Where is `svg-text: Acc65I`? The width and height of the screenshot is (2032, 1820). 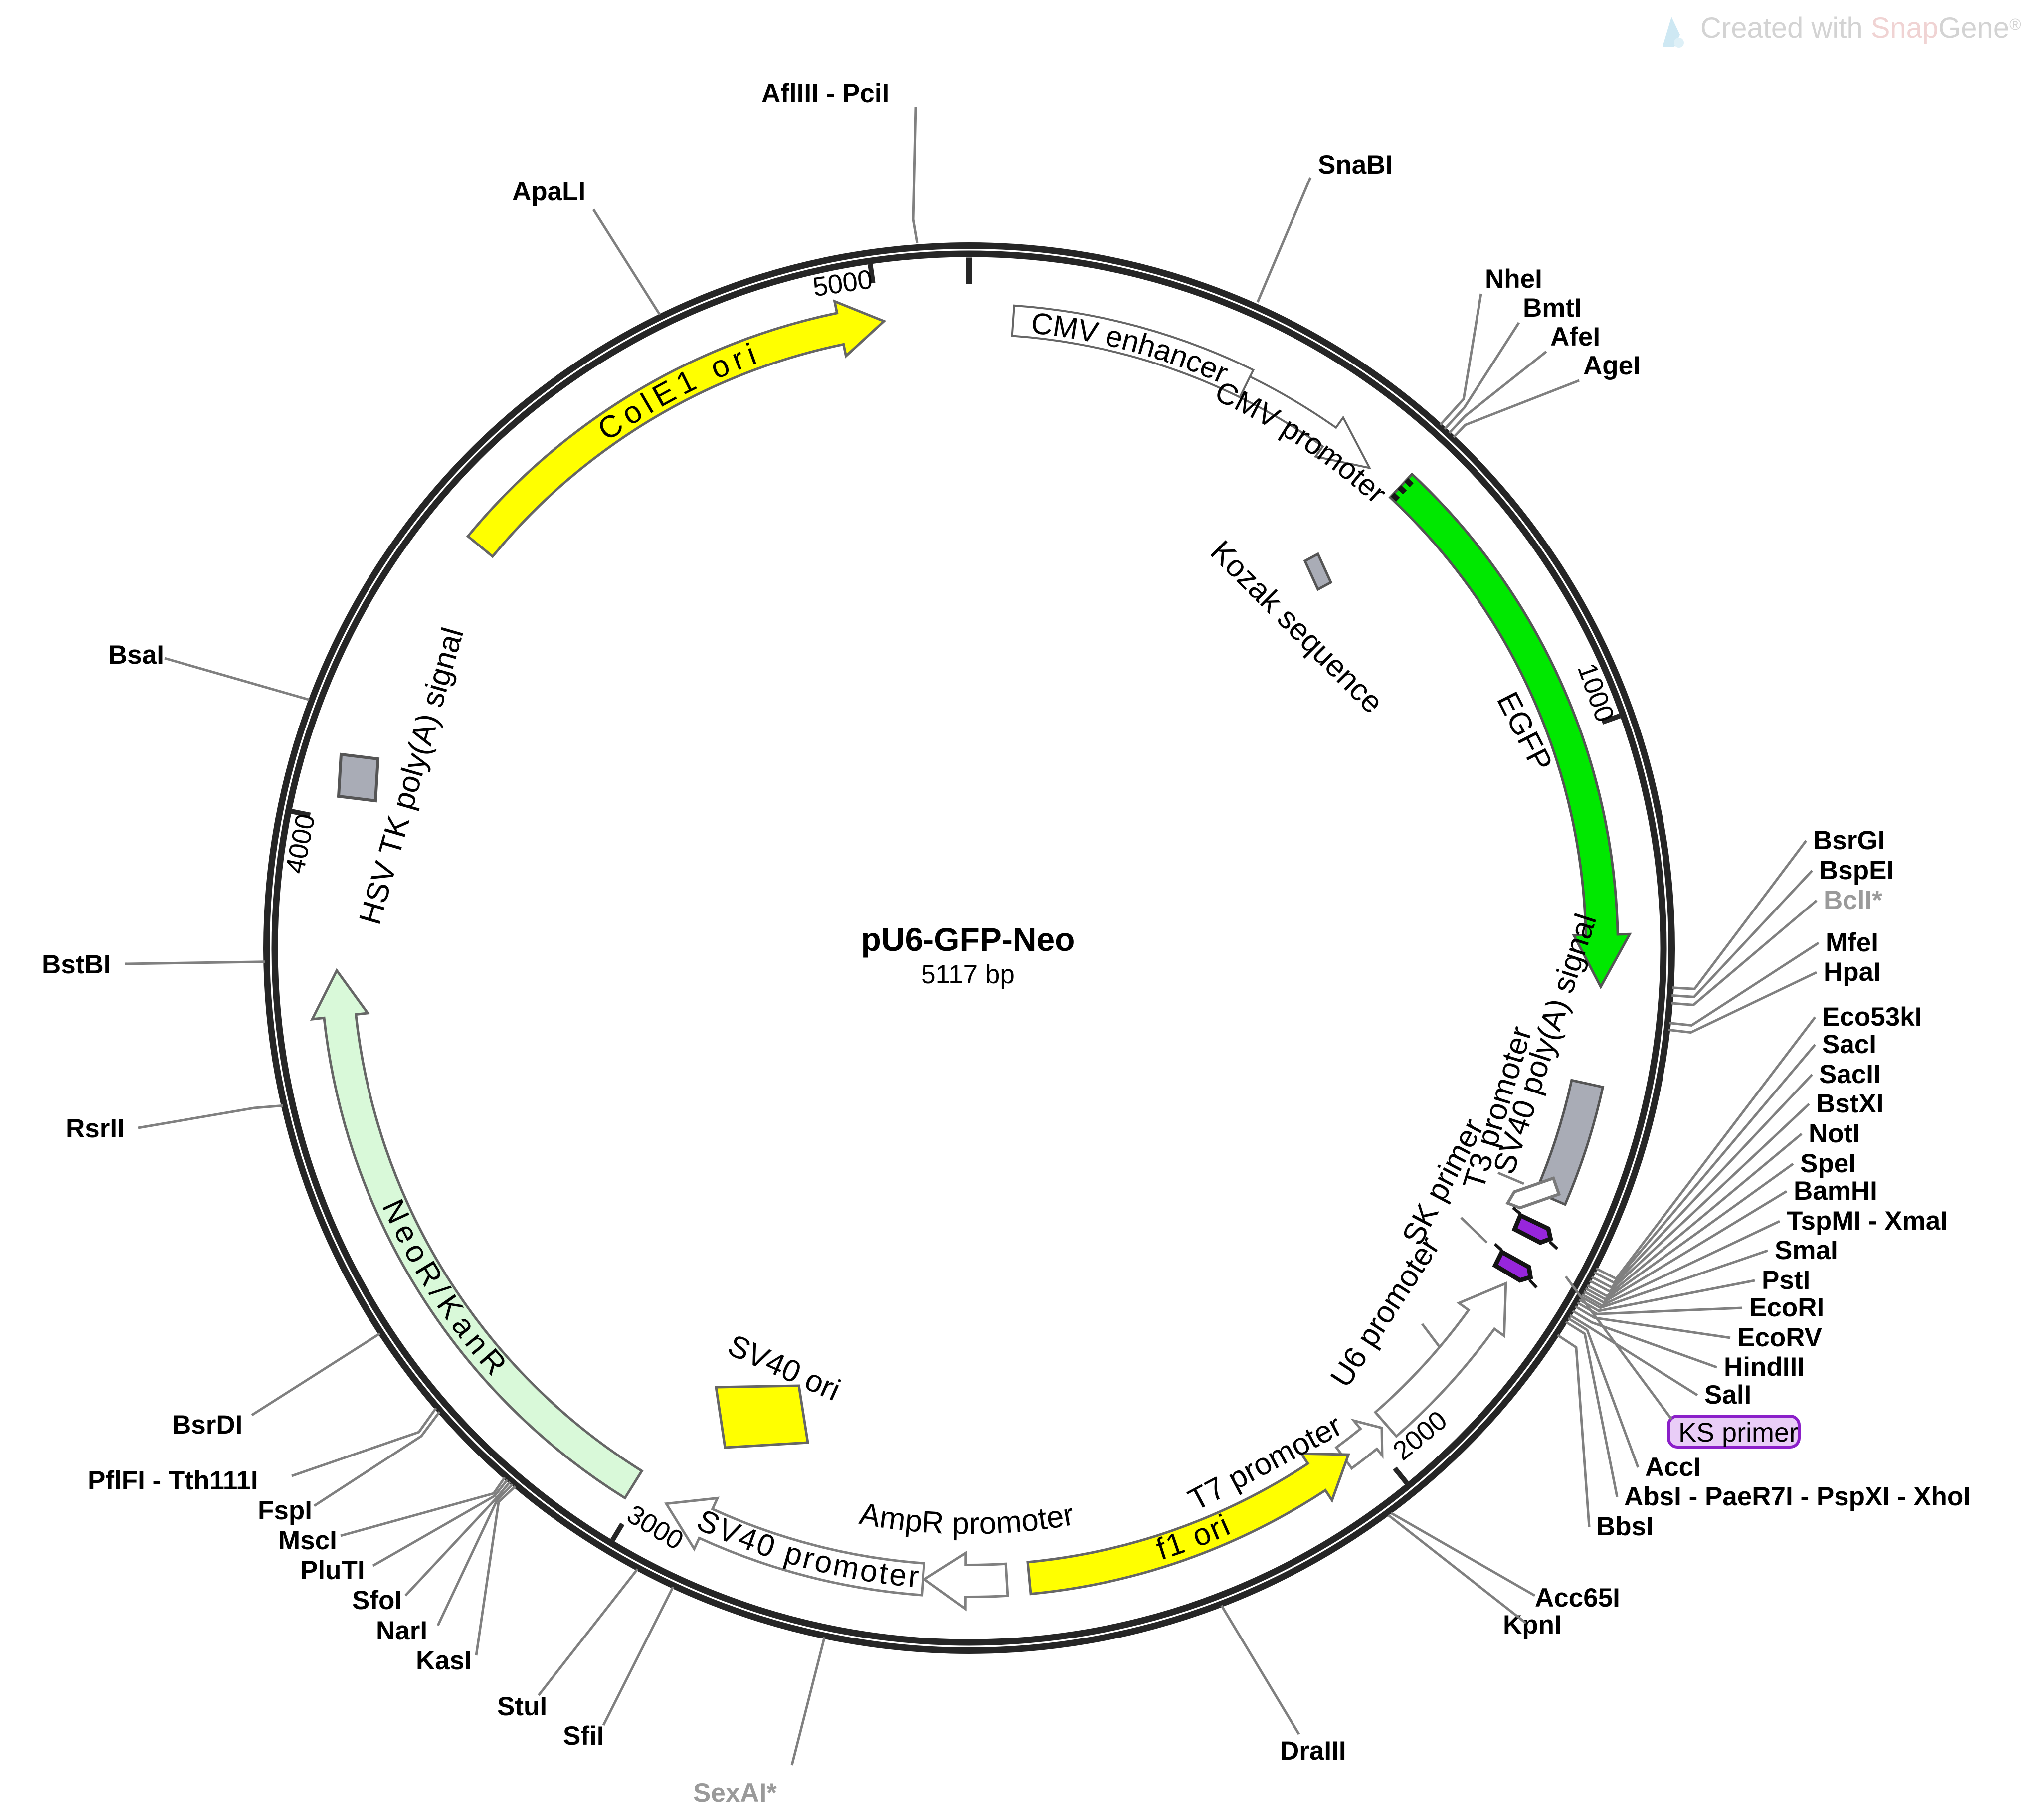 svg-text: Acc65I is located at coordinates (1578, 1598).